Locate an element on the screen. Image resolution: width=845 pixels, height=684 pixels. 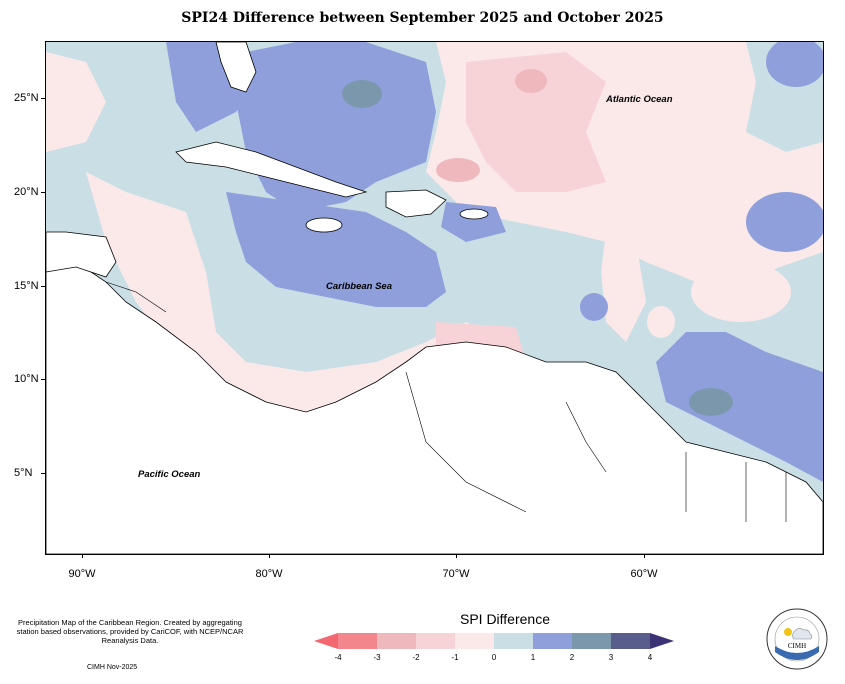
legend-tick-label: 0 is located at coordinates (494, 657).